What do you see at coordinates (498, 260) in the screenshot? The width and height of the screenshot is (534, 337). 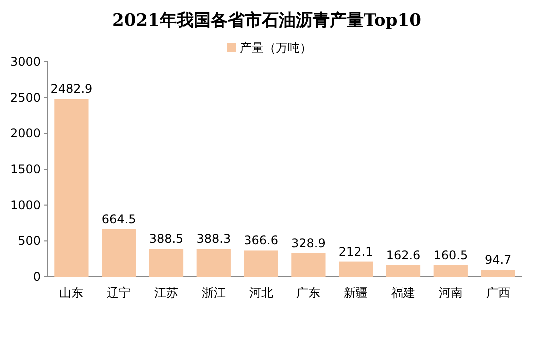 I see `data-label: 94.7` at bounding box center [498, 260].